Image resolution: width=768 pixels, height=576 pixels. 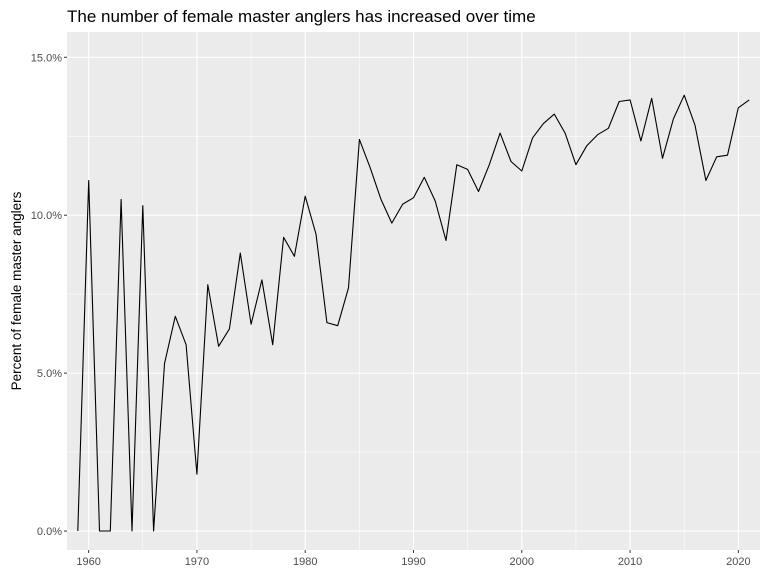 I want to click on y-tick-label: 10.0%, so click(x=46, y=216).